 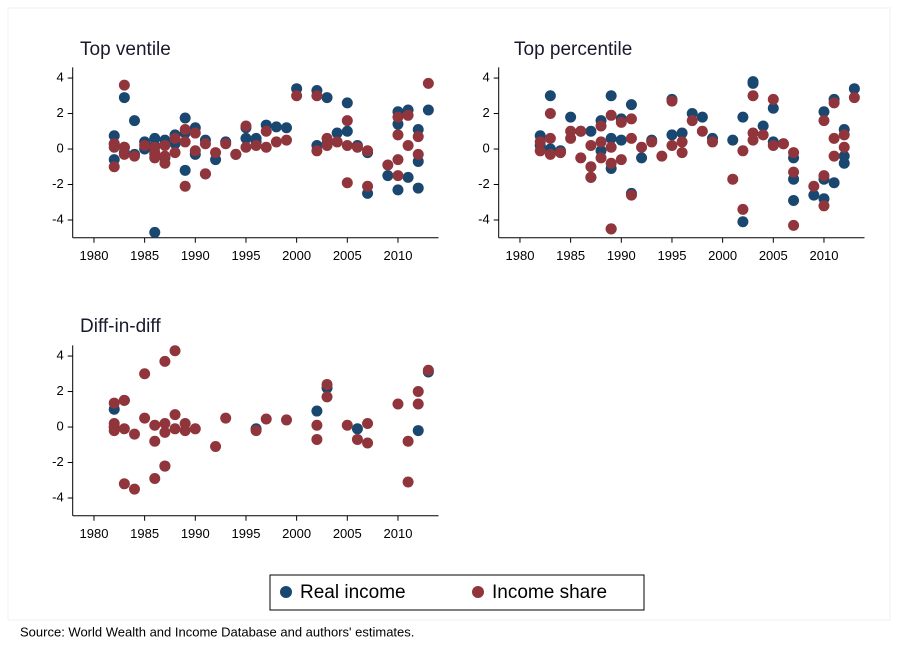 What do you see at coordinates (672, 255) in the screenshot?
I see `x-tick-label: 1995` at bounding box center [672, 255].